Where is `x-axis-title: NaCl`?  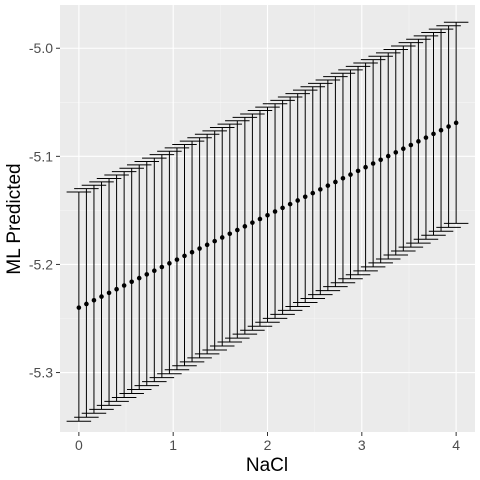
x-axis-title: NaCl is located at coordinates (267, 465).